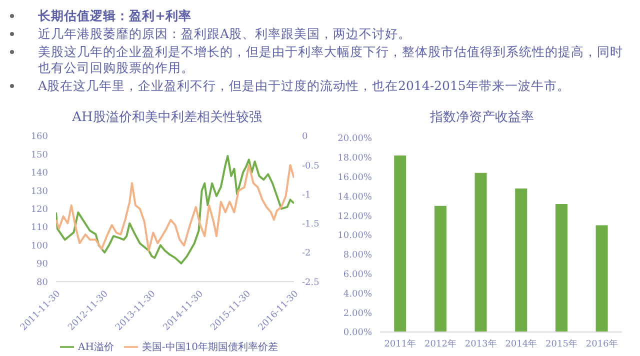 This screenshot has width=640, height=356. I want to click on y-tick-label: 90, so click(42, 265).